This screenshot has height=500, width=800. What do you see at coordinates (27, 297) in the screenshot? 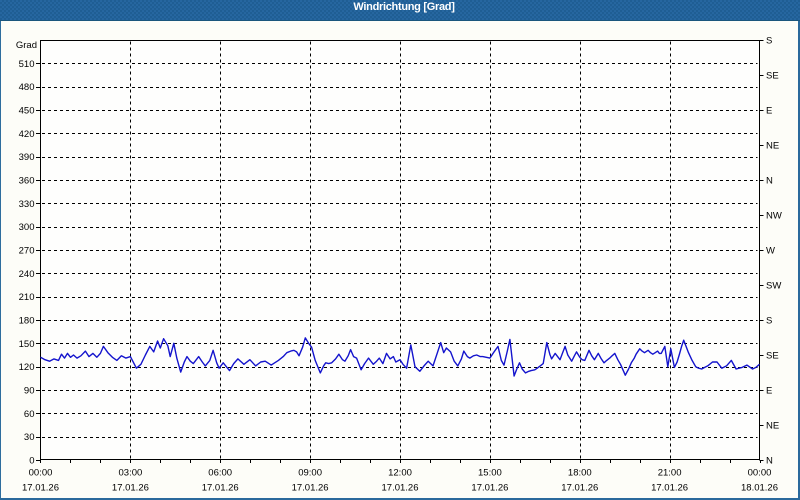
I see `svg-text: 210` at bounding box center [27, 297].